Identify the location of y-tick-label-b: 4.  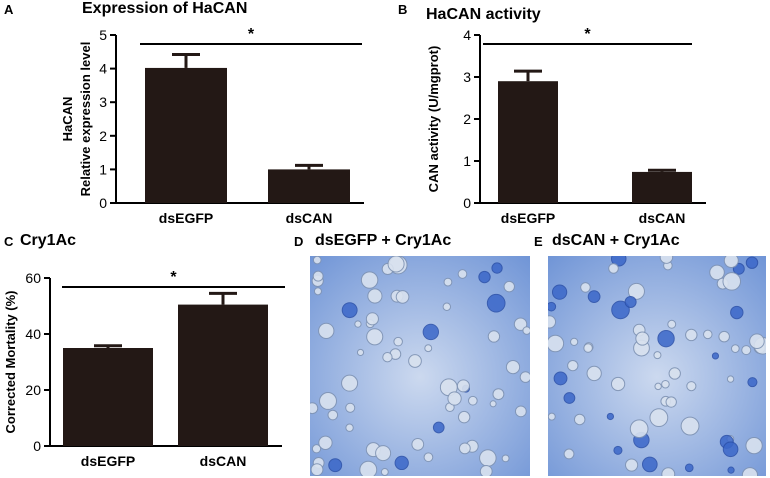
(467, 35).